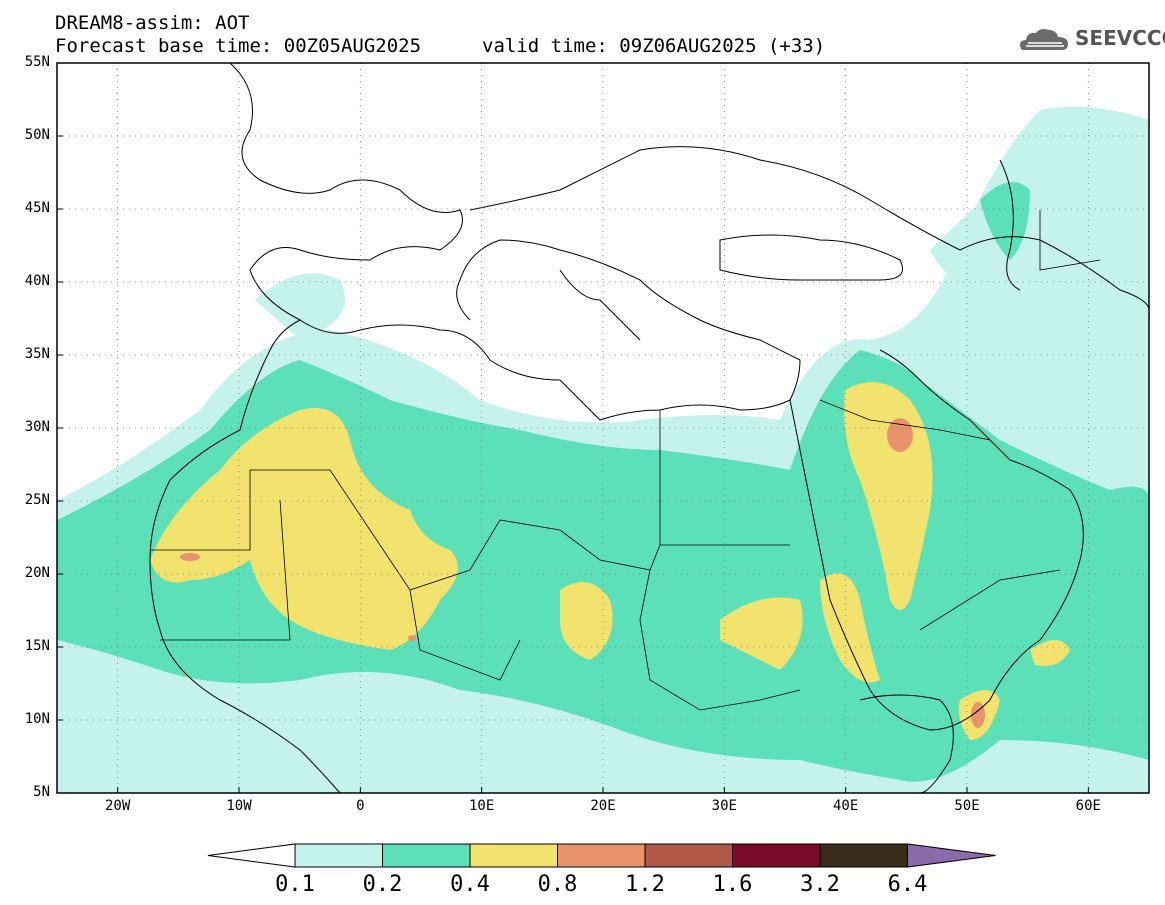 This screenshot has width=1165, height=905. Describe the element at coordinates (470, 884) in the screenshot. I see `colorbar-label-0.4: 0.4` at that location.